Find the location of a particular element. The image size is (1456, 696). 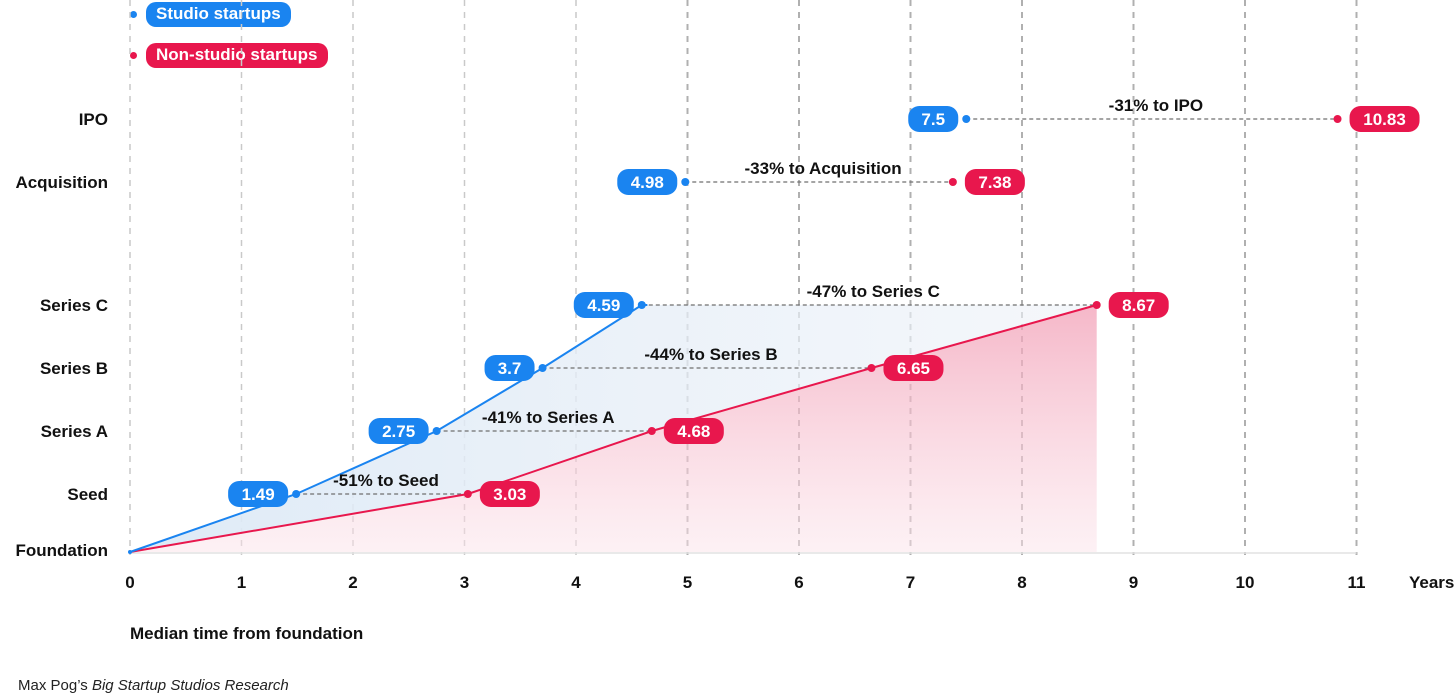

studio-value-0: 1.49 is located at coordinates (258, 494).